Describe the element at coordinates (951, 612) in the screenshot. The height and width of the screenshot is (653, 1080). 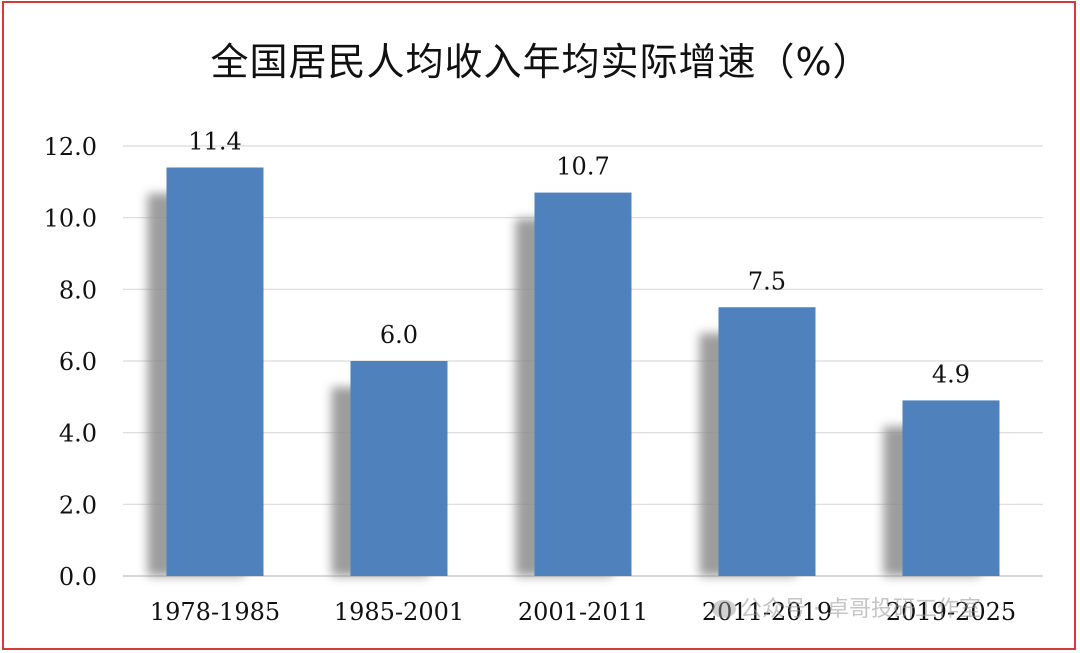
I see `x-tick-label: 2019-2025` at that location.